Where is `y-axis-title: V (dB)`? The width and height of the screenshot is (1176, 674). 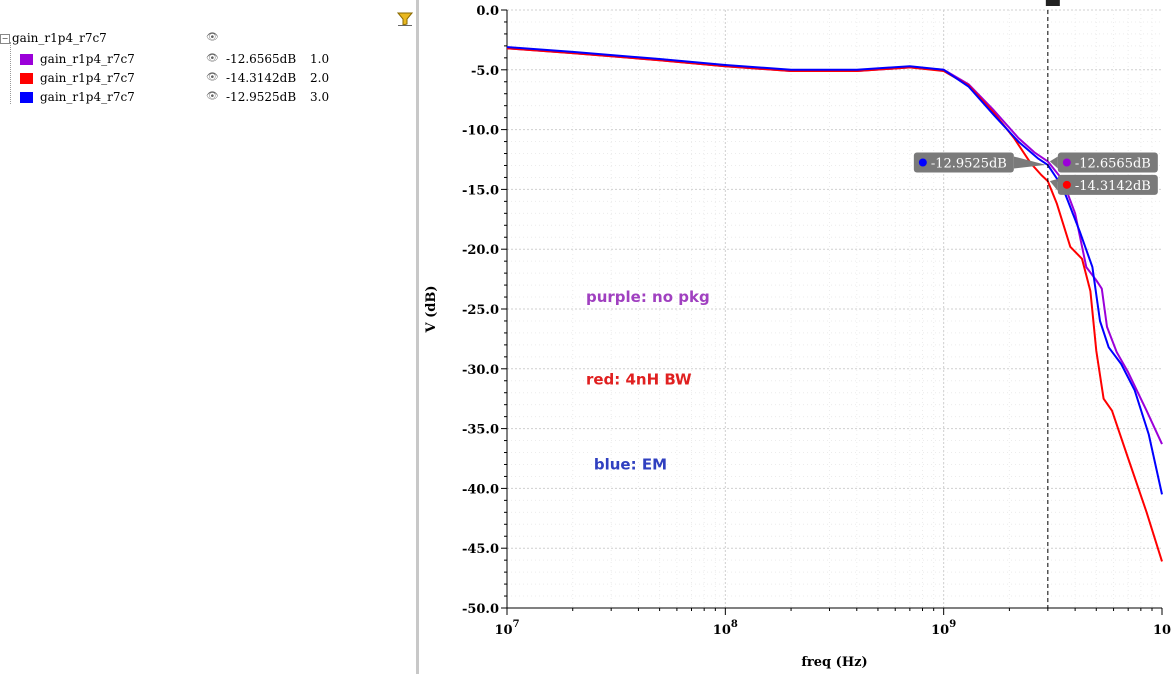 y-axis-title: V (dB) is located at coordinates (431, 310).